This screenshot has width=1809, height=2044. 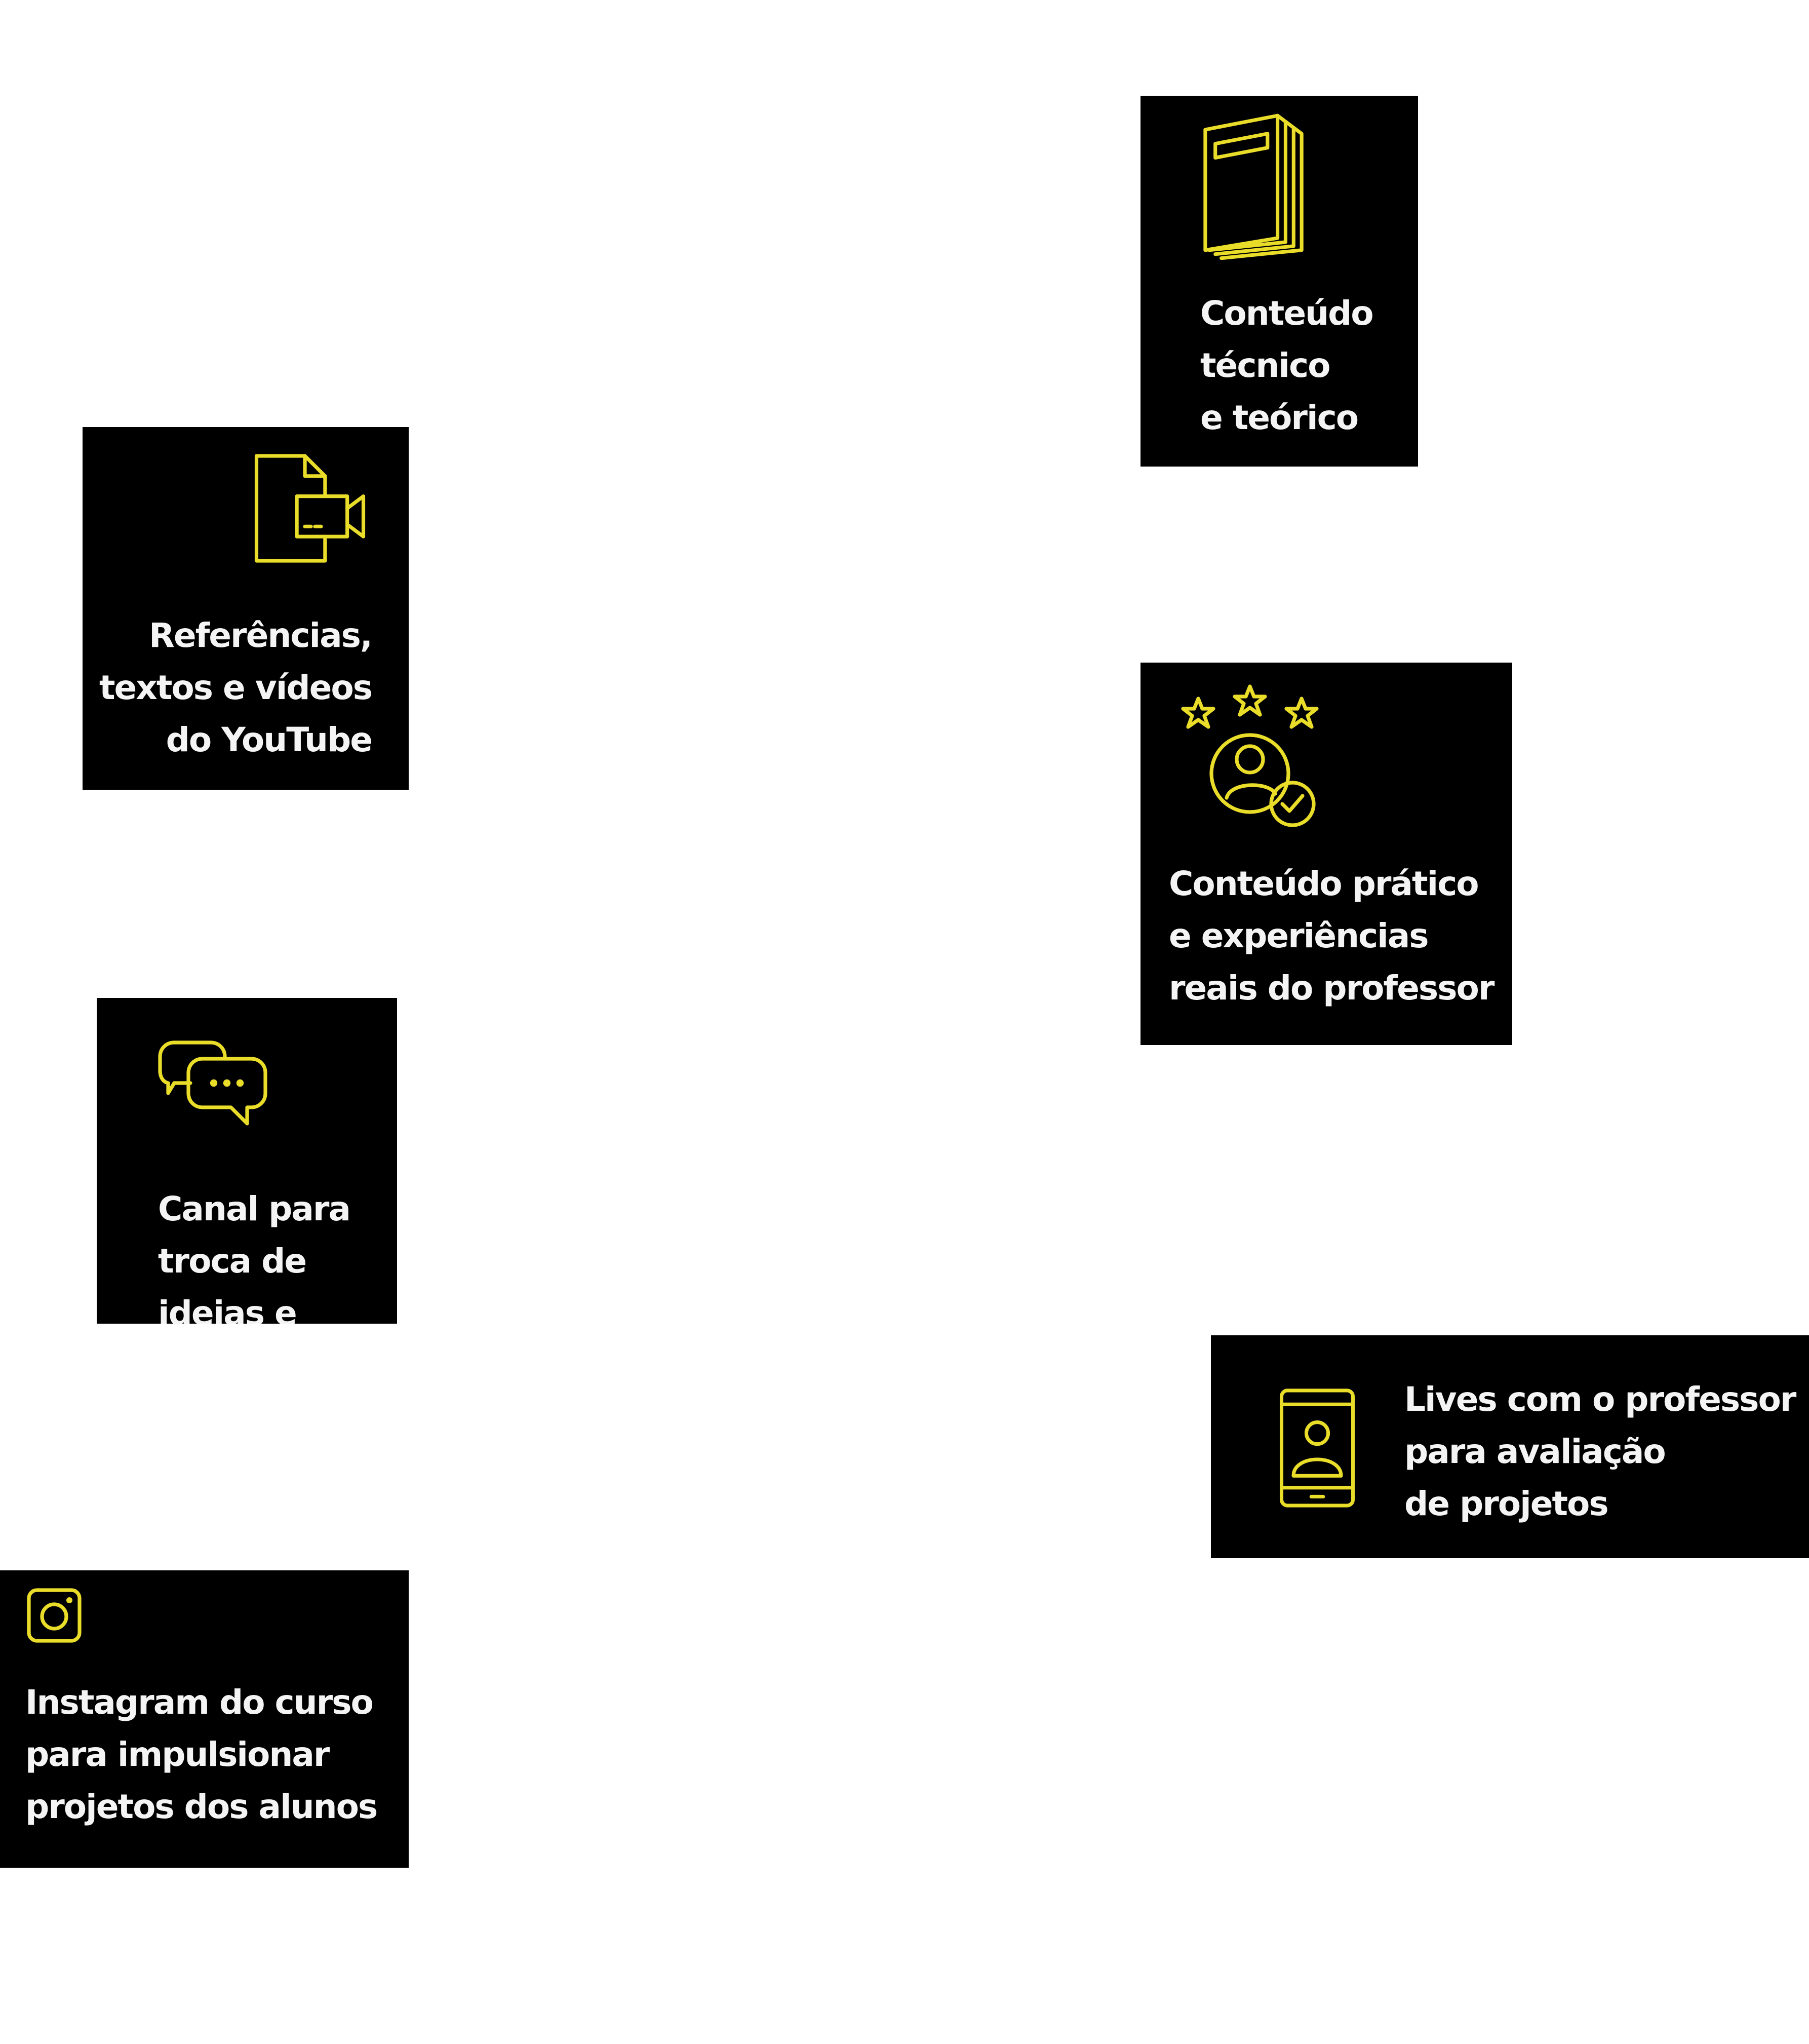 I want to click on feature-text-line: ideias e, so click(x=227, y=1309).